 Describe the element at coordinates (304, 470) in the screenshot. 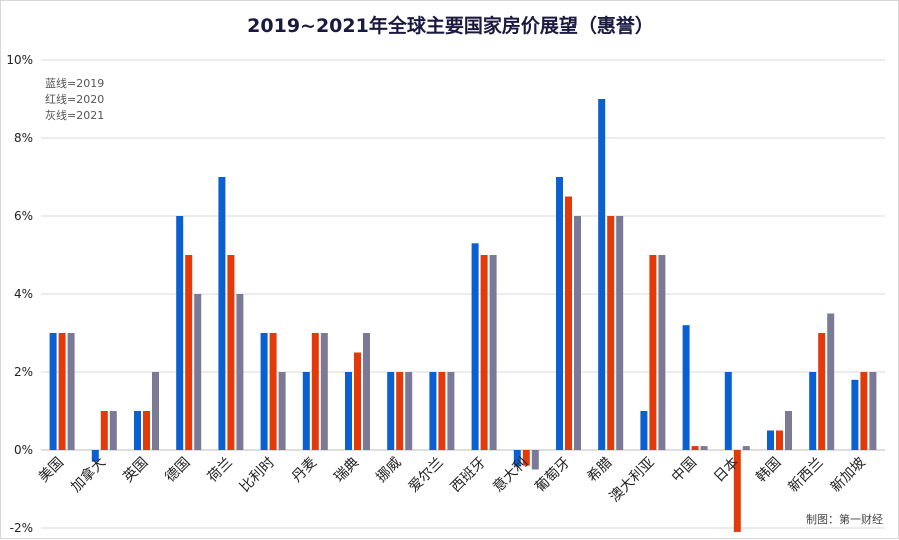

I see `x-tick-label: 丹麦` at that location.